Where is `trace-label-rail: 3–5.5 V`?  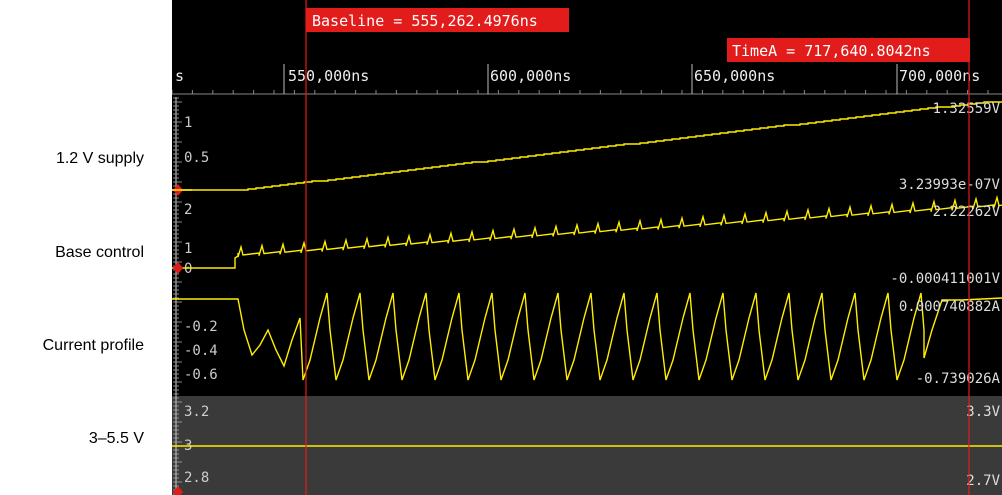
trace-label-rail: 3–5.5 V is located at coordinates (116, 438).